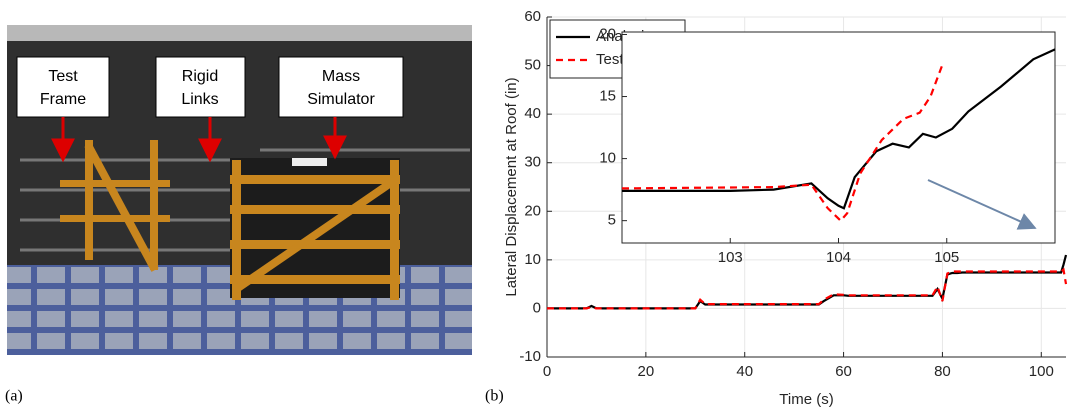  What do you see at coordinates (838, 257) in the screenshot?
I see `x-tick-label: 104` at bounding box center [838, 257].